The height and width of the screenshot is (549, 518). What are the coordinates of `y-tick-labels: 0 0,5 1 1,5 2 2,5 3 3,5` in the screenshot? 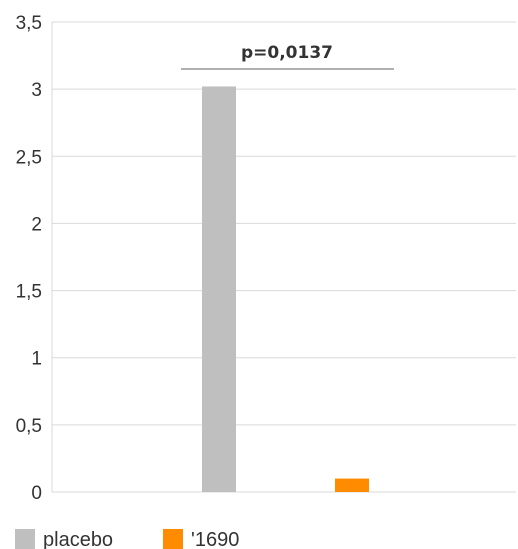 It's located at (29, 258).